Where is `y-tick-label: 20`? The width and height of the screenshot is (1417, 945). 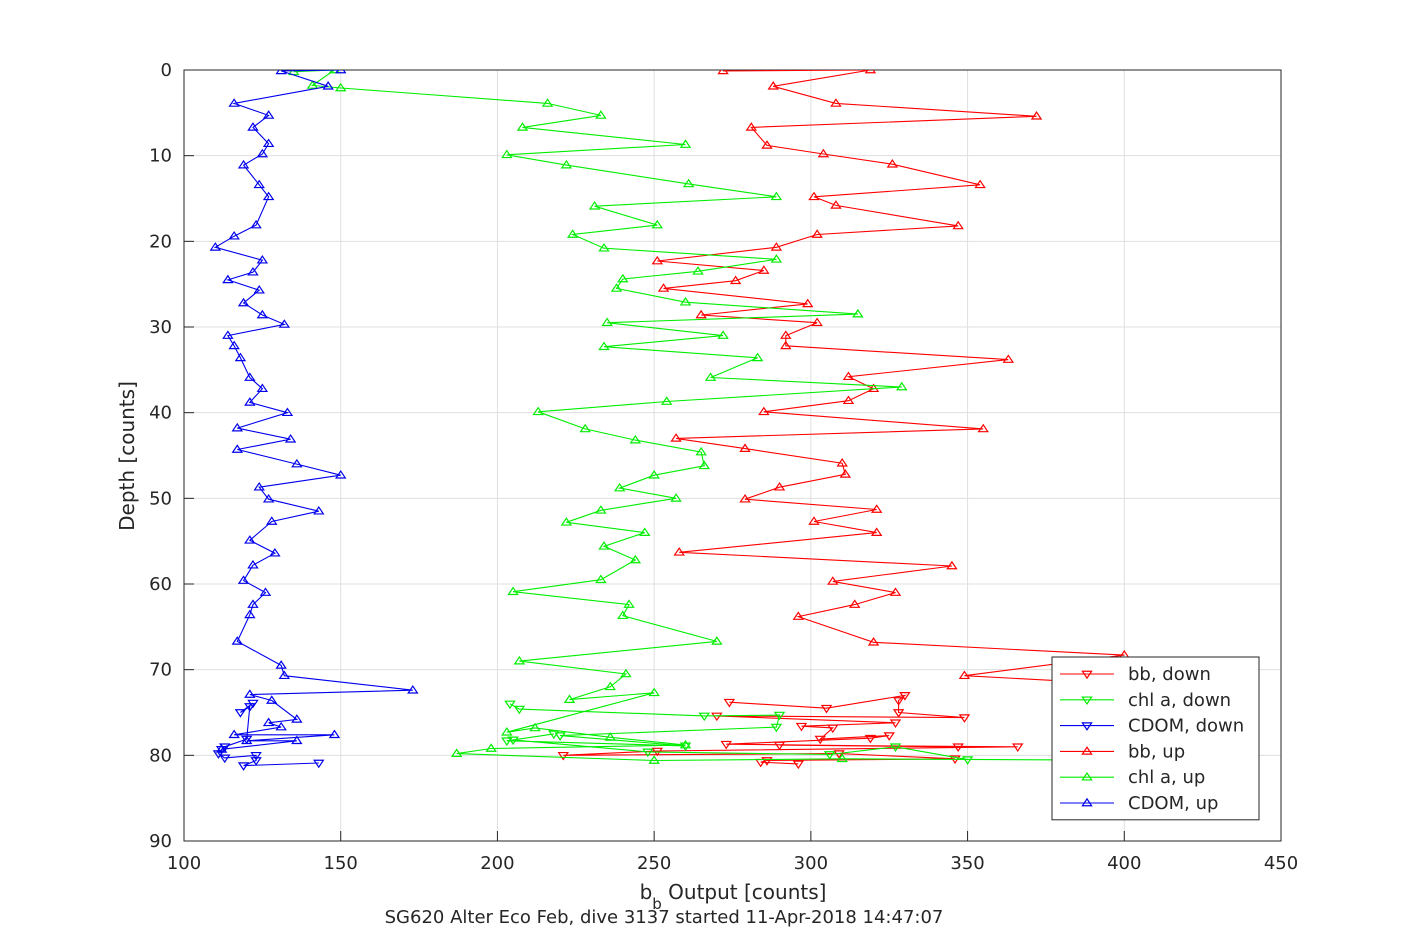
y-tick-label: 20 is located at coordinates (160, 241).